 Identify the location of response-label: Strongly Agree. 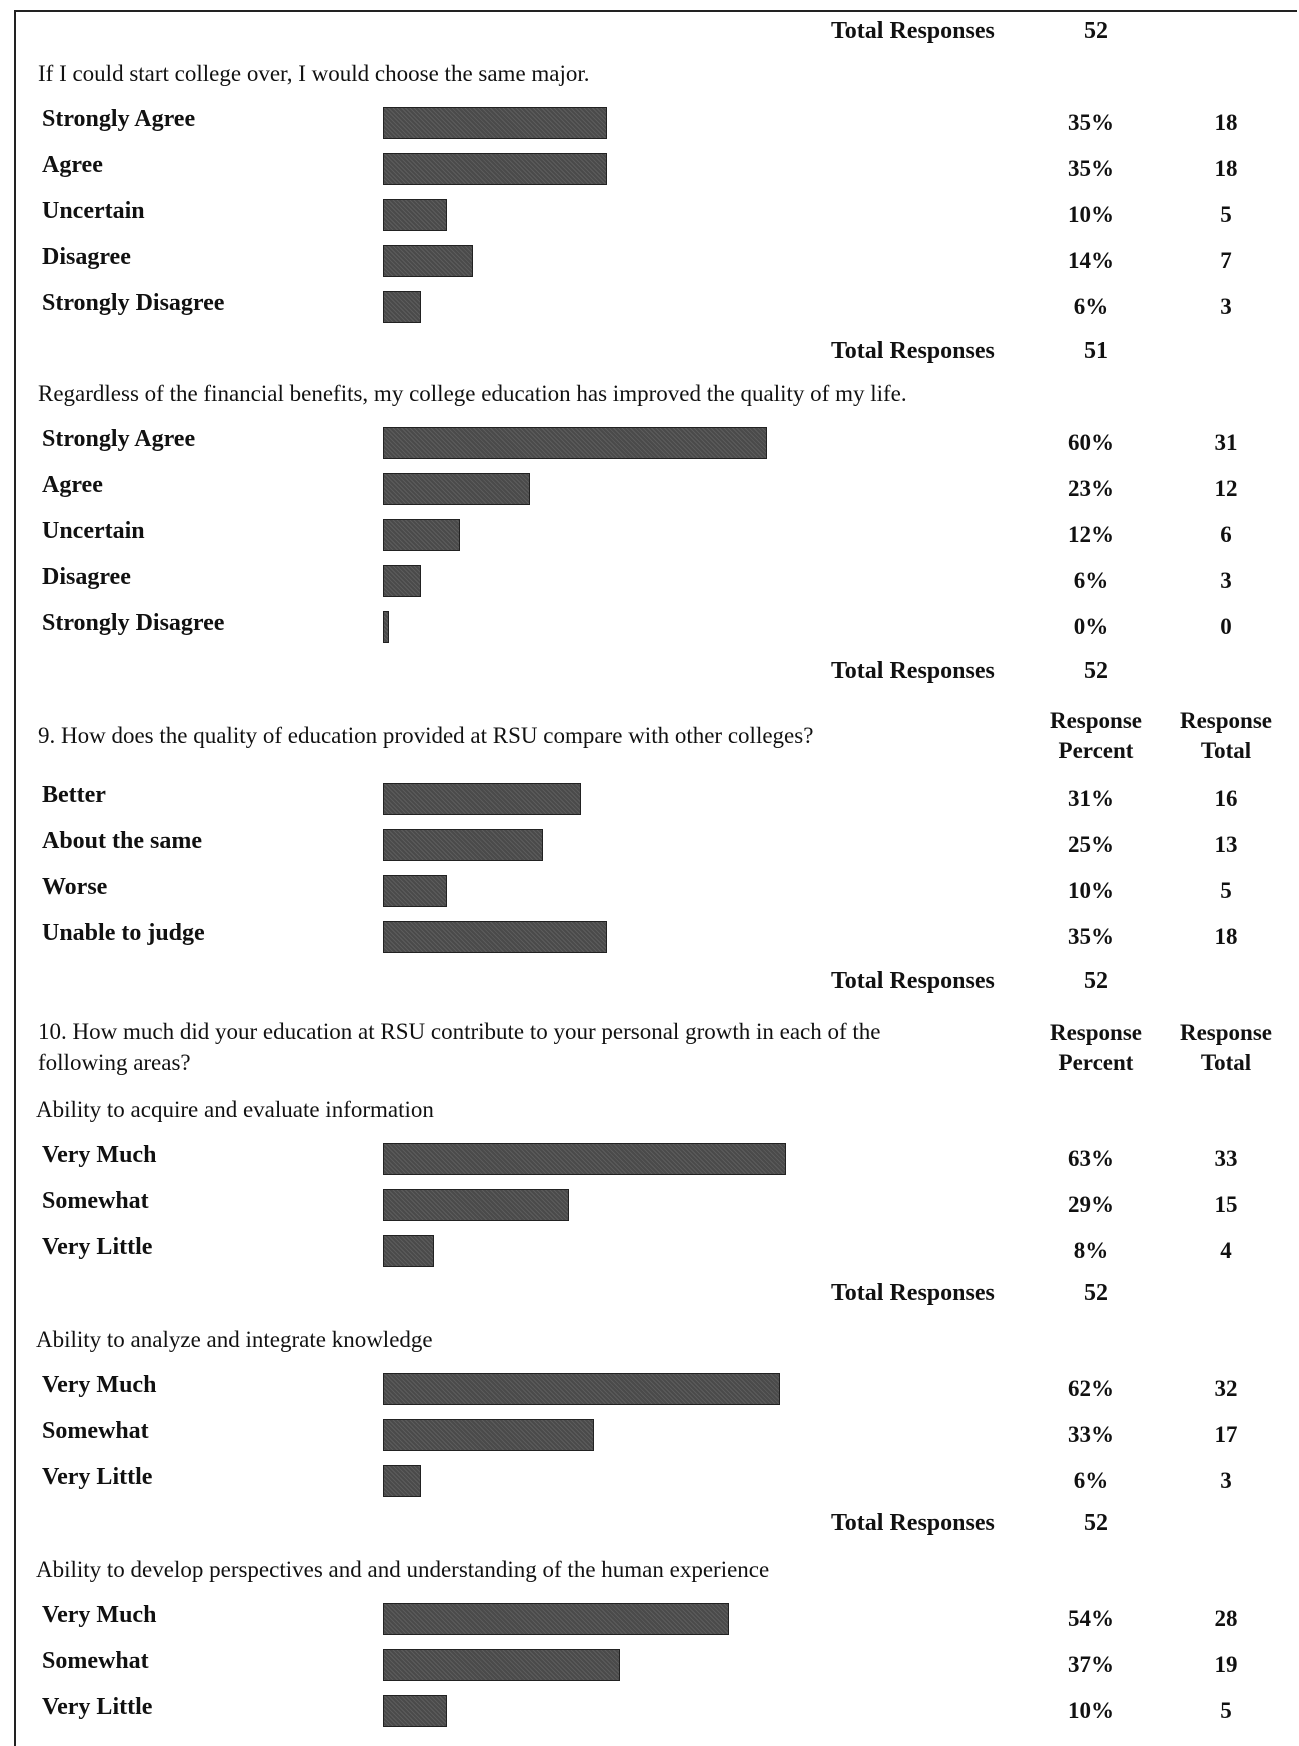
(119, 119).